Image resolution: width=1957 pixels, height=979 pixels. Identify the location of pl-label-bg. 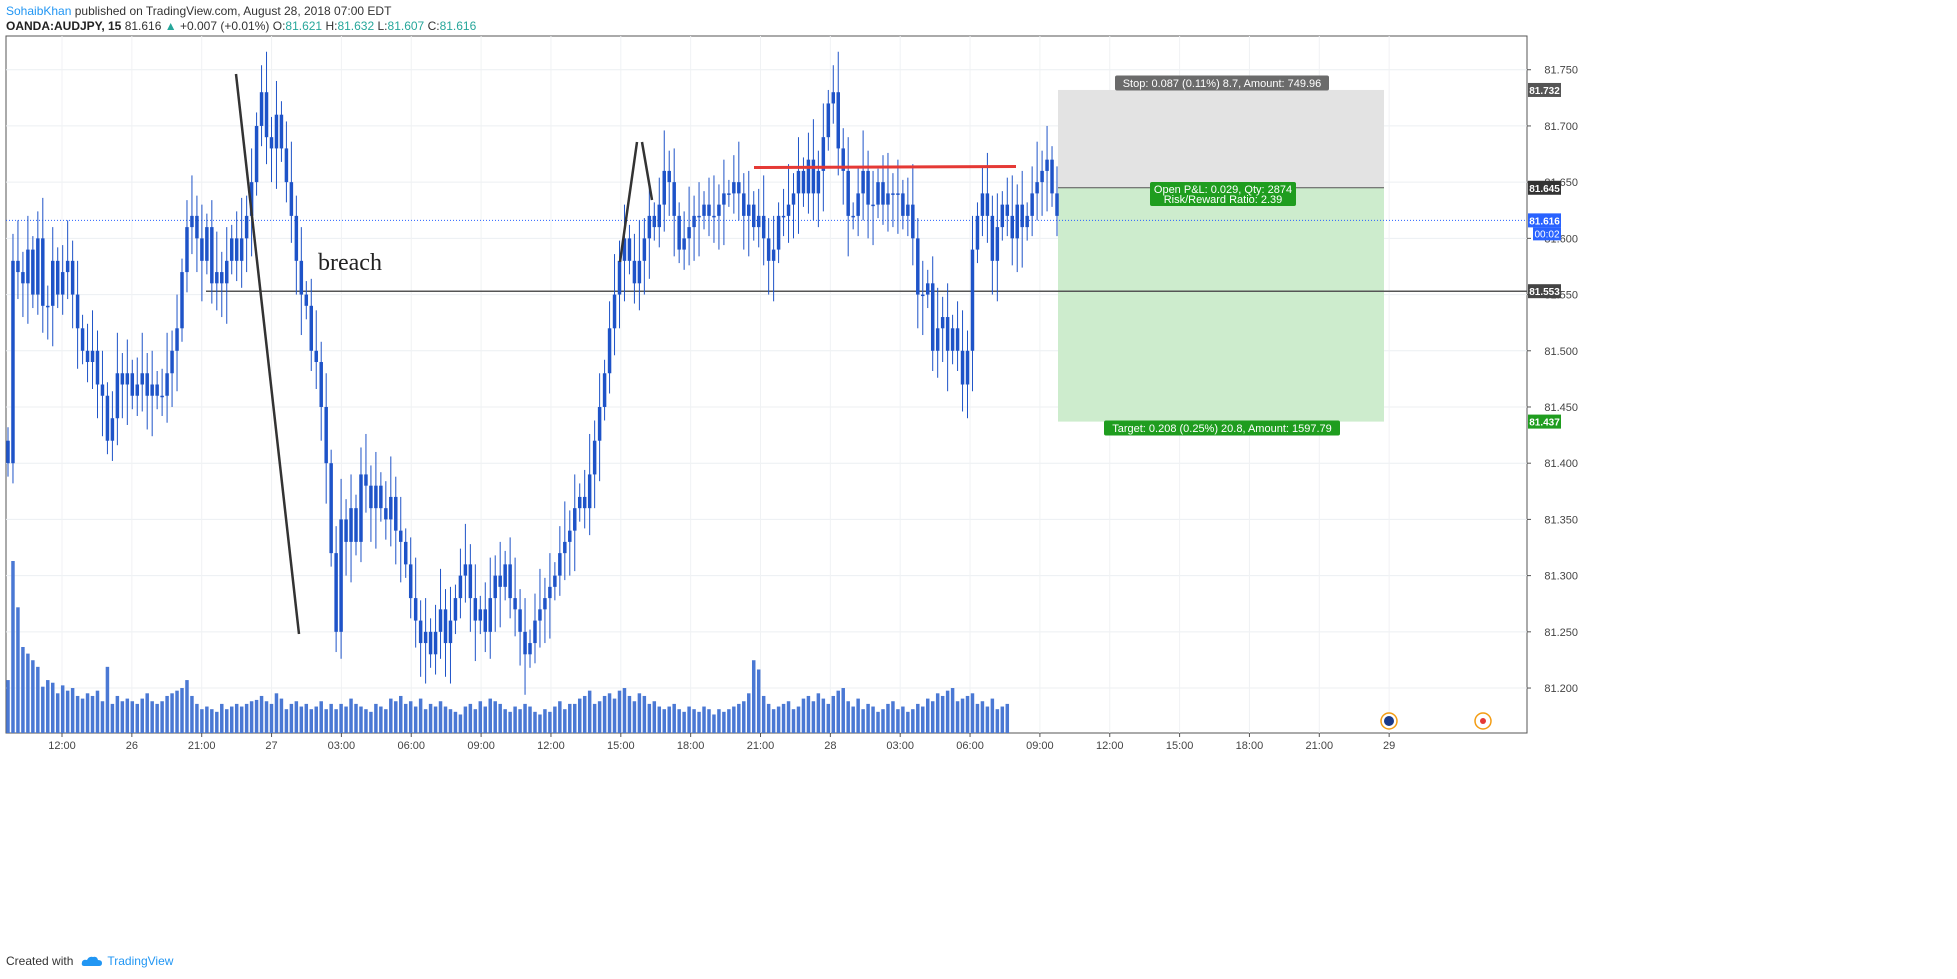
(1223, 194).